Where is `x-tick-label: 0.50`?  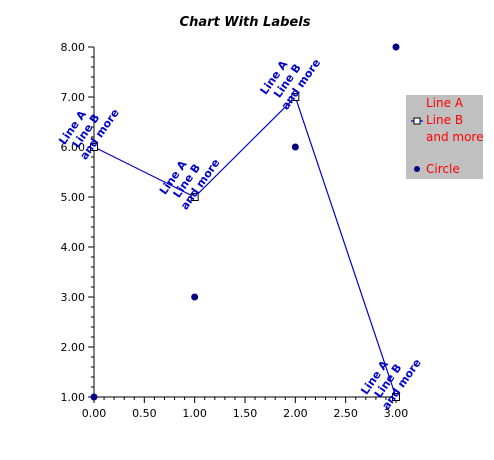 x-tick-label: 0.50 is located at coordinates (144, 413).